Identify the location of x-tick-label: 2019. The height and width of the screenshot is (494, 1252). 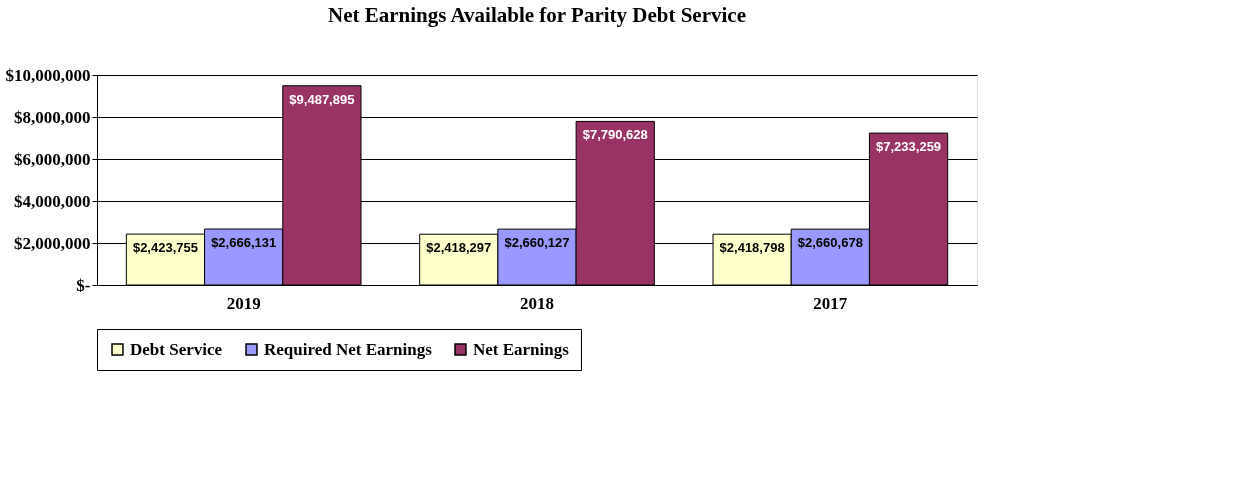
(243, 303).